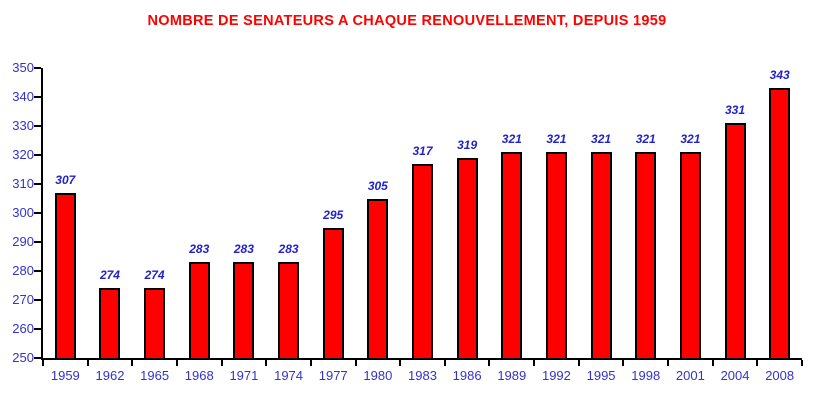 Image resolution: width=814 pixels, height=400 pixels. What do you see at coordinates (289, 375) in the screenshot?
I see `x-axis-label: 1974` at bounding box center [289, 375].